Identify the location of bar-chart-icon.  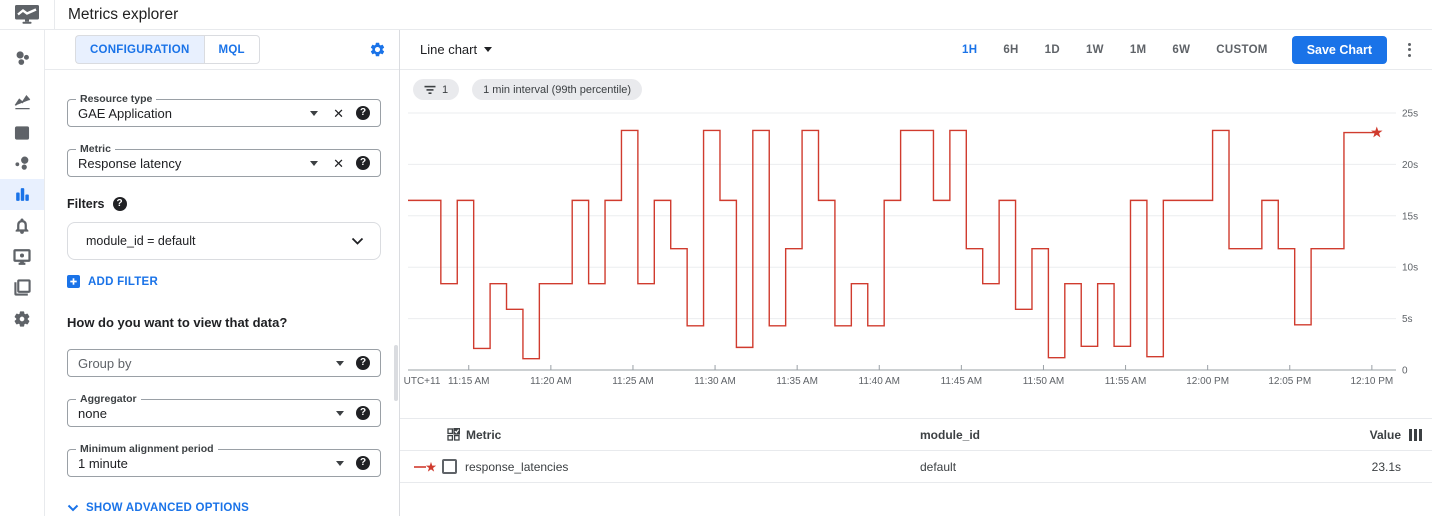
(22, 194).